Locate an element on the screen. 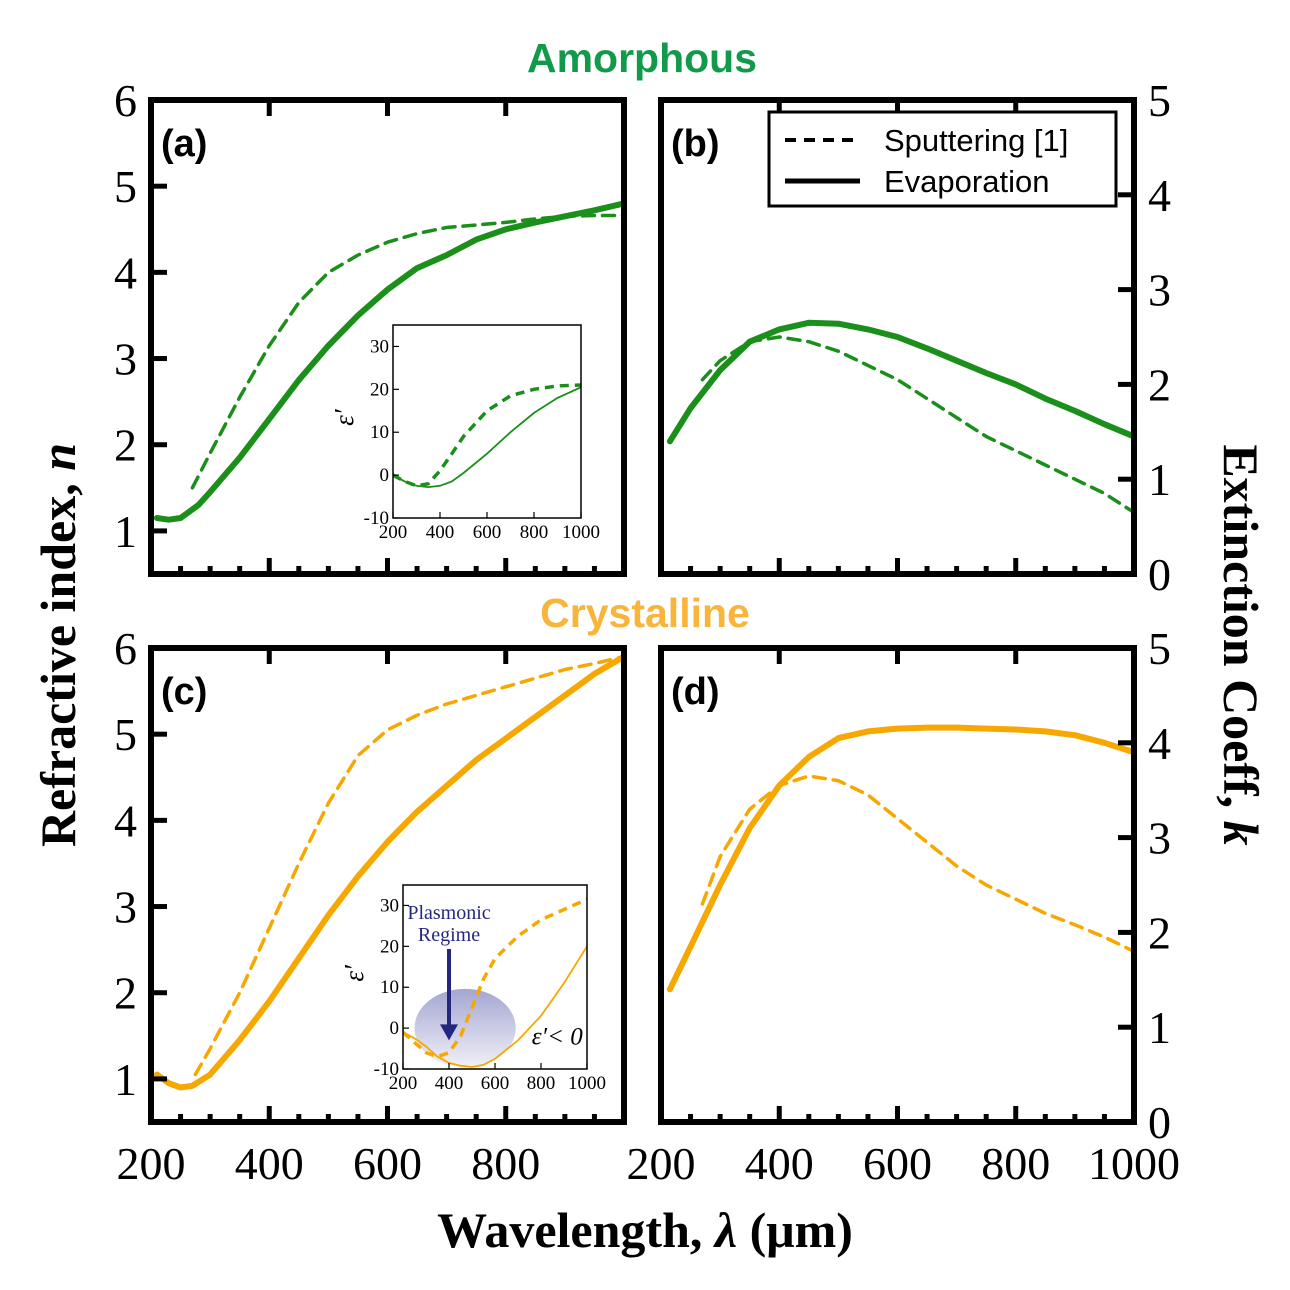 The image size is (1290, 1290). plasmonic-region is located at coordinates (465, 1028).